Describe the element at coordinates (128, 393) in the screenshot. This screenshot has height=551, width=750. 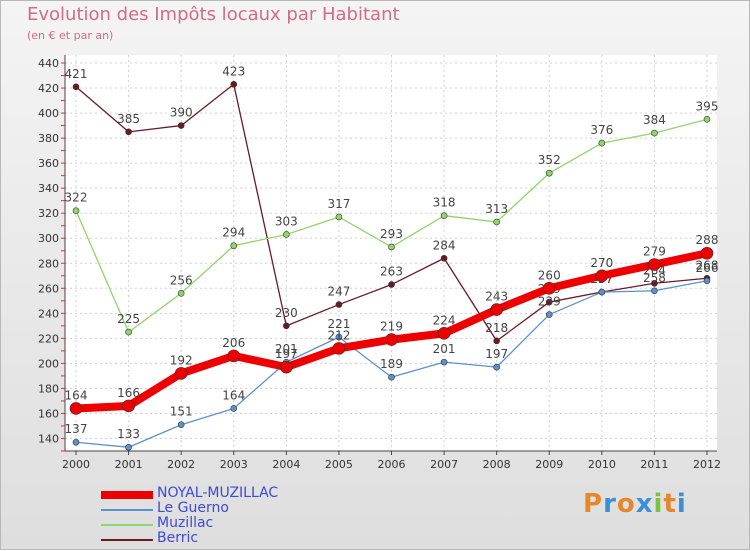
I see `data-label-noyal-muzillac: 166` at that location.